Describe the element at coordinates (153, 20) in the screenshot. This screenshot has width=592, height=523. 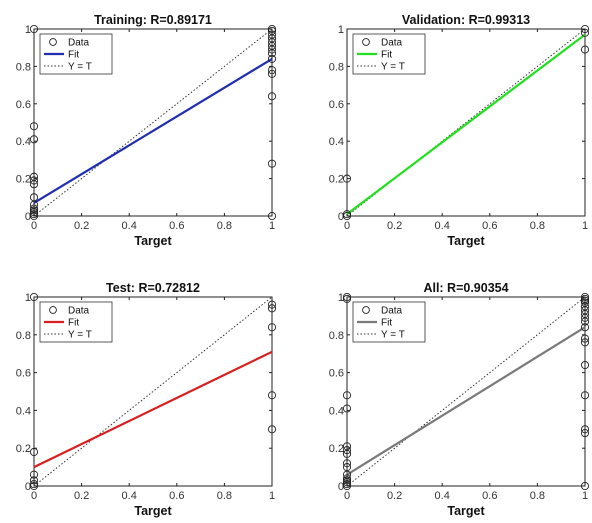
I see `chart-title: Training: R=0.89171` at that location.